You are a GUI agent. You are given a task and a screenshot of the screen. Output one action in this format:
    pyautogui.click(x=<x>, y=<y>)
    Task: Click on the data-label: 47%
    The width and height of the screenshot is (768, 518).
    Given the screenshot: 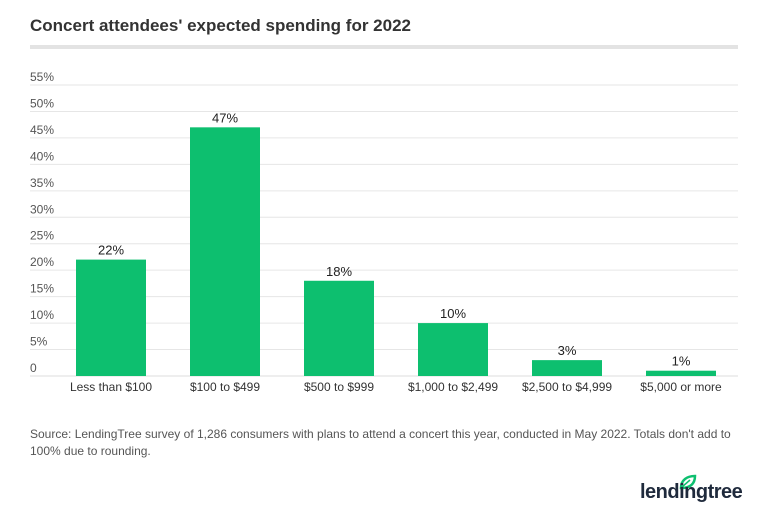 What is the action you would take?
    pyautogui.click(x=225, y=117)
    